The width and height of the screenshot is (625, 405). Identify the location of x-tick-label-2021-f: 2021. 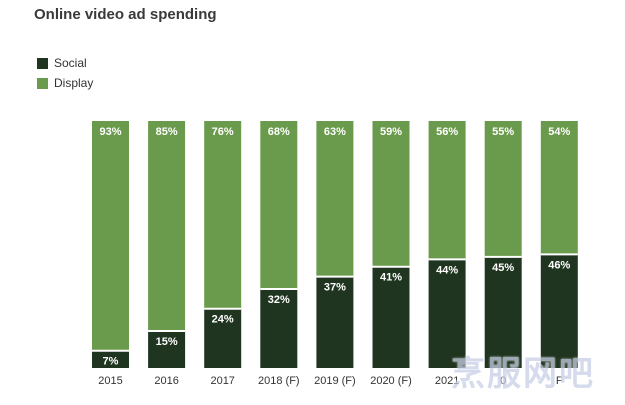
(447, 381).